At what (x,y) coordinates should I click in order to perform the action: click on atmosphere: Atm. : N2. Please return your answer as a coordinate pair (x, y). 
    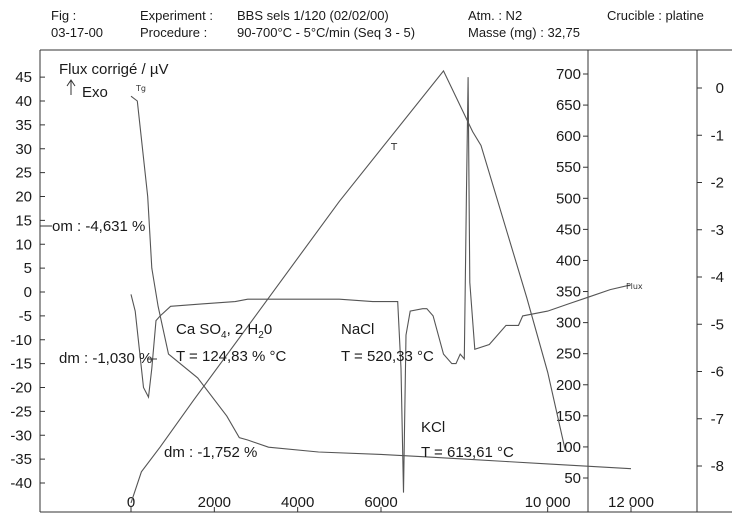
    Looking at the image, I should click on (495, 15).